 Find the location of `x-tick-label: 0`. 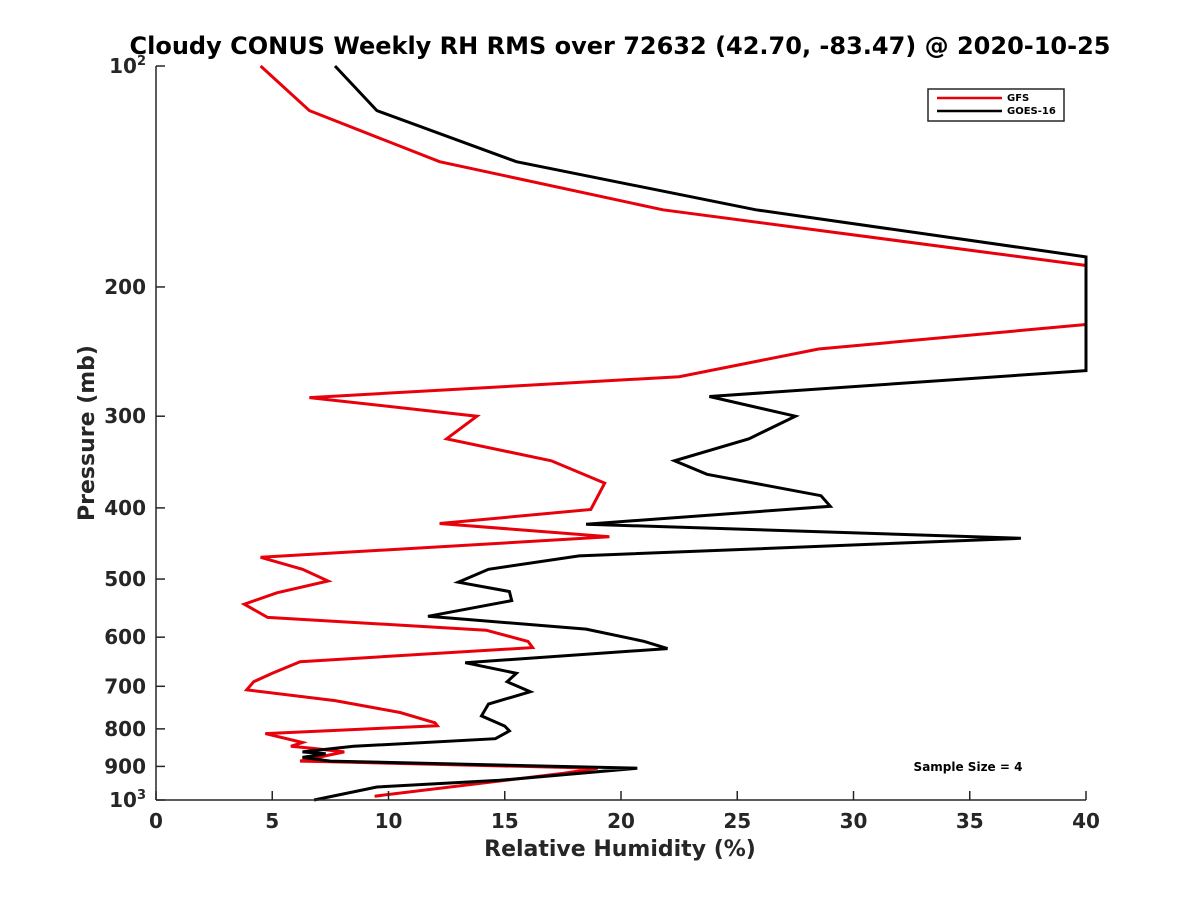

x-tick-label: 0 is located at coordinates (156, 821).